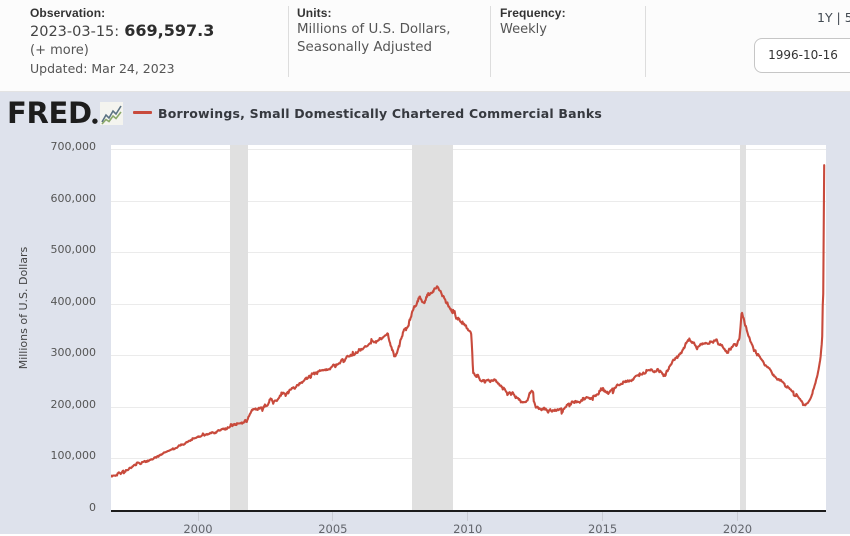 The width and height of the screenshot is (850, 536). I want to click on frequency-value: Weekly, so click(523, 29).